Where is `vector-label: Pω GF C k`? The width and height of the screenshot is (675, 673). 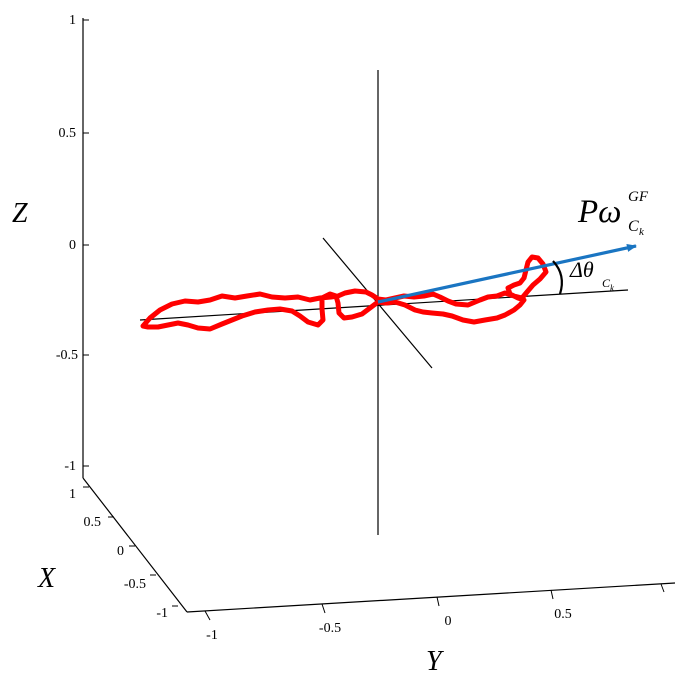 vector-label: Pω GF C k is located at coordinates (613, 213).